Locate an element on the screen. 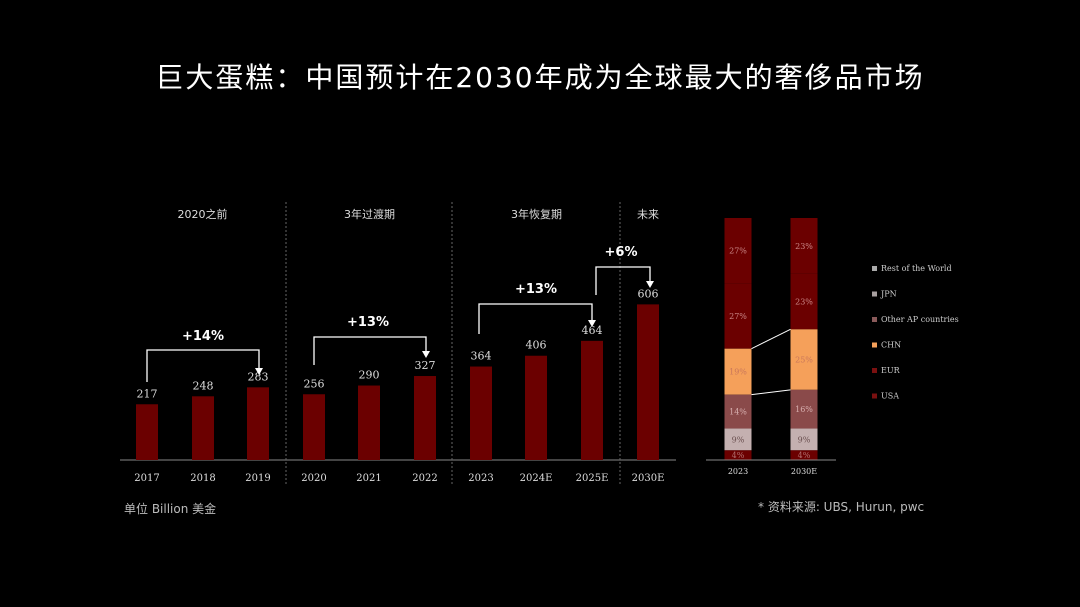 This screenshot has height=607, width=1080. legend-swatch-usa is located at coordinates (874, 396).